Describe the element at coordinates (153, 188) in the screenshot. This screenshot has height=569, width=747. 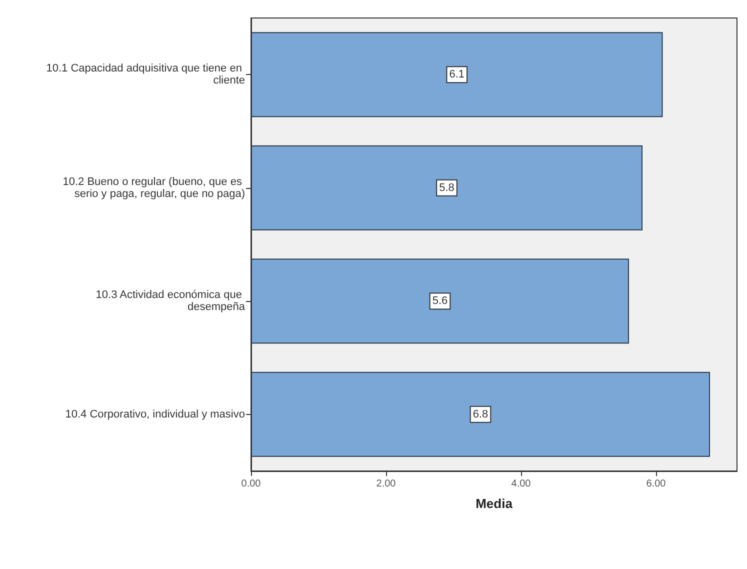
I see `y-tick-label: 10.2 Bueno o regular (bueno, que es serio y paga, regular, que no paga)` at that location.